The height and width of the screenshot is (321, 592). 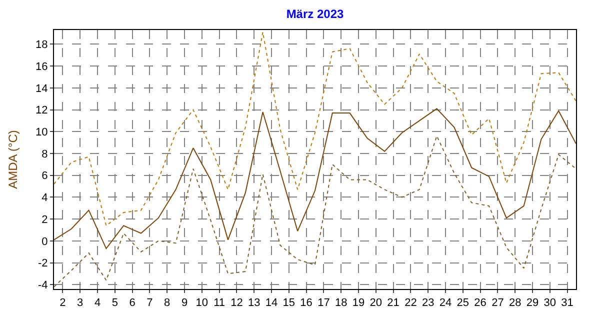 What do you see at coordinates (45, 242) in the screenshot?
I see `y-tick-label: 0` at bounding box center [45, 242].